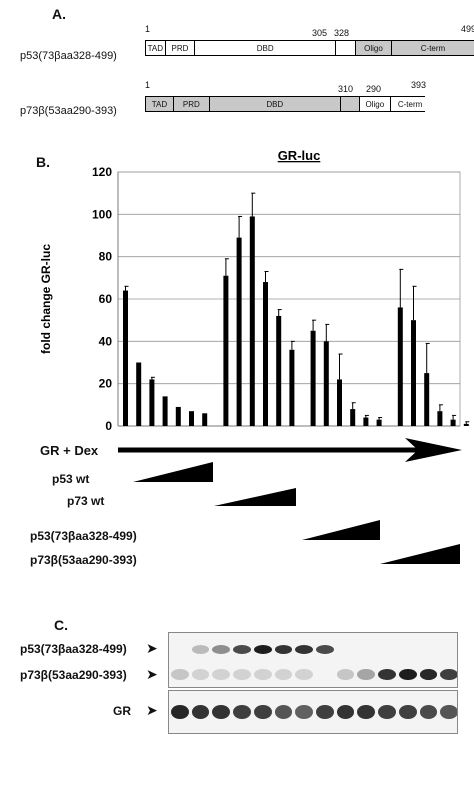  I want to click on ramp-p73-chimera, so click(420, 554).